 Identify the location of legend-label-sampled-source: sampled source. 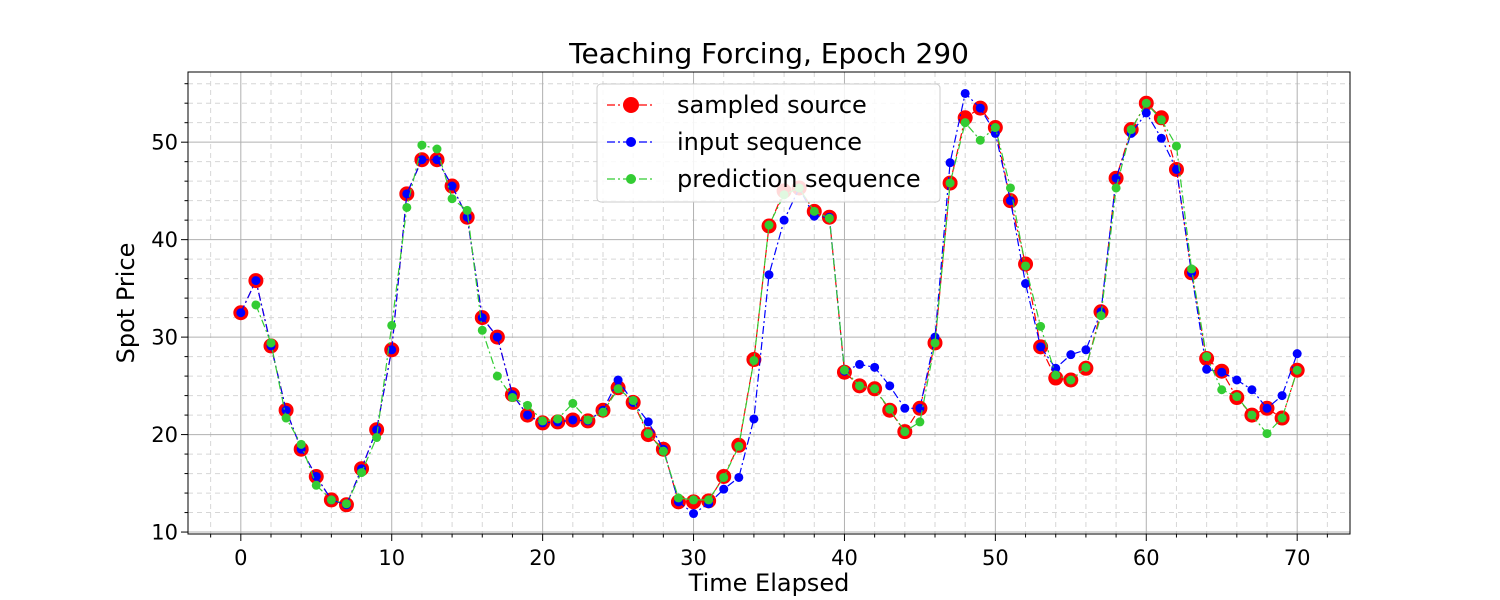
(772, 105).